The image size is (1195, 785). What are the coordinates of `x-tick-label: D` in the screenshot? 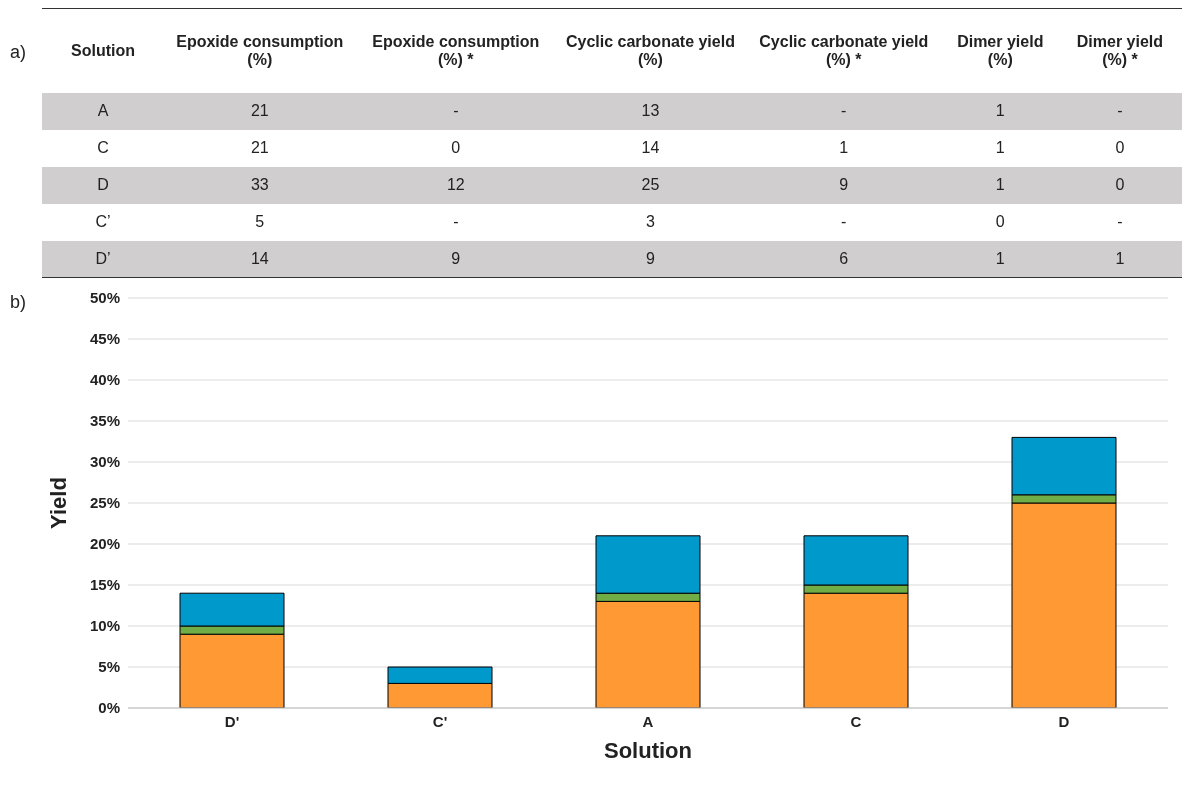 It's located at (1064, 721).